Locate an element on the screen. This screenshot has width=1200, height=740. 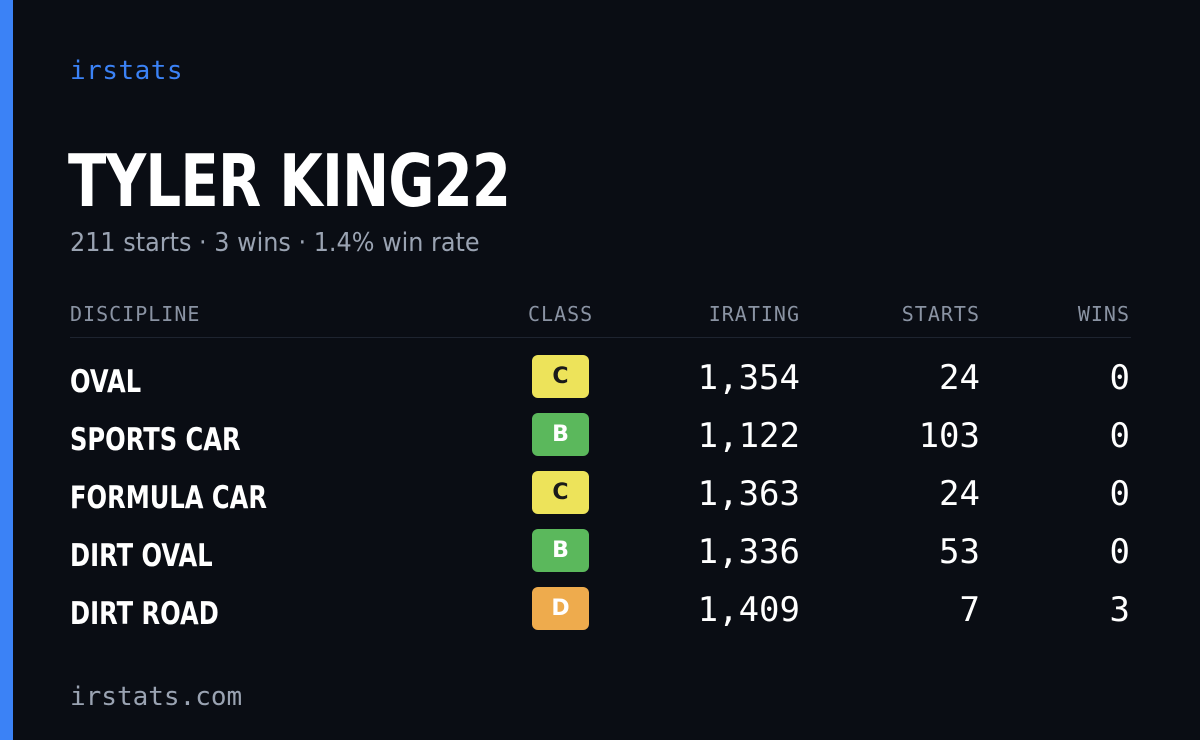
header-class: CLASS is located at coordinates (561, 314).